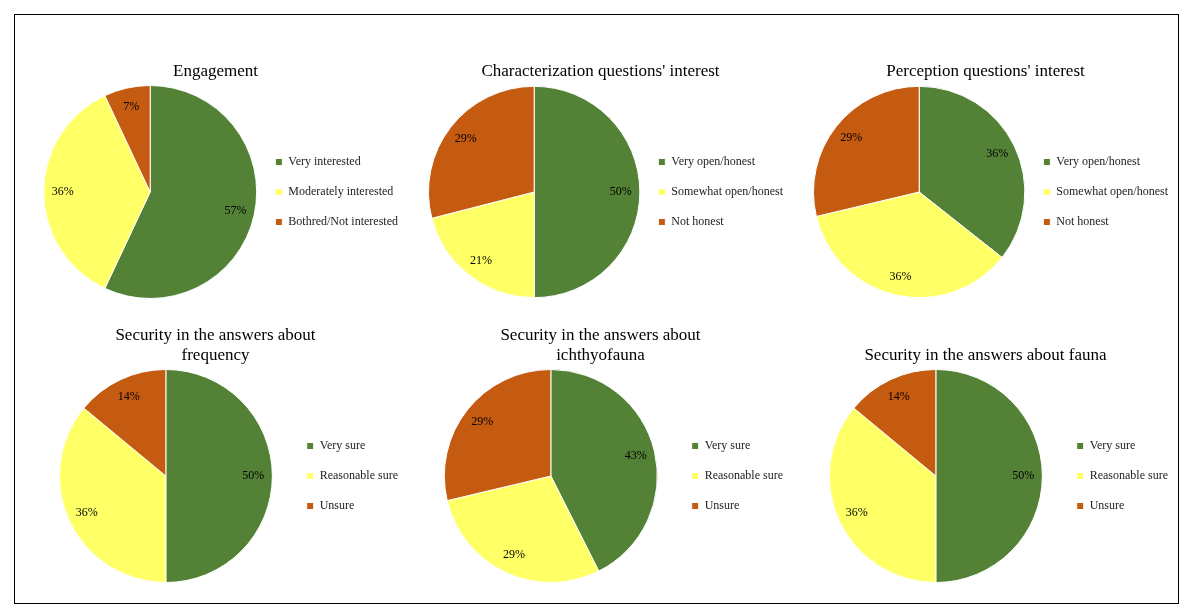 The width and height of the screenshot is (1195, 615). What do you see at coordinates (985, 354) in the screenshot?
I see `chart-title: Security in the answers about fauna` at bounding box center [985, 354].